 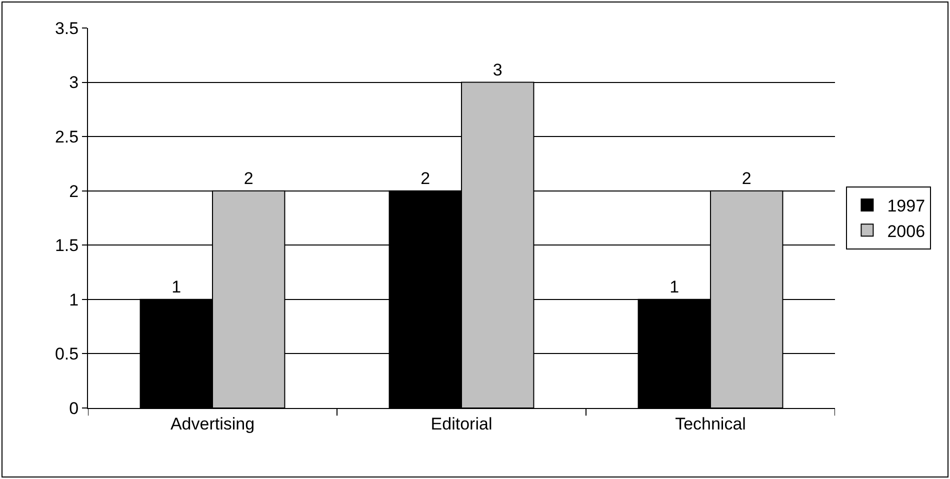 I want to click on y-tick-label: 3.5, so click(x=66, y=28).